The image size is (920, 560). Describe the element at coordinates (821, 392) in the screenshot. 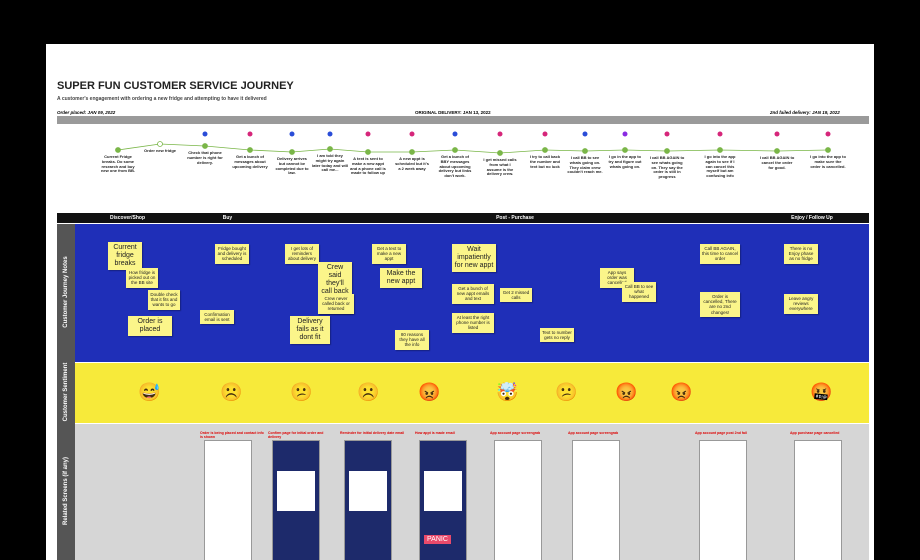

I see `sentiment-emoji: 🤬` at that location.